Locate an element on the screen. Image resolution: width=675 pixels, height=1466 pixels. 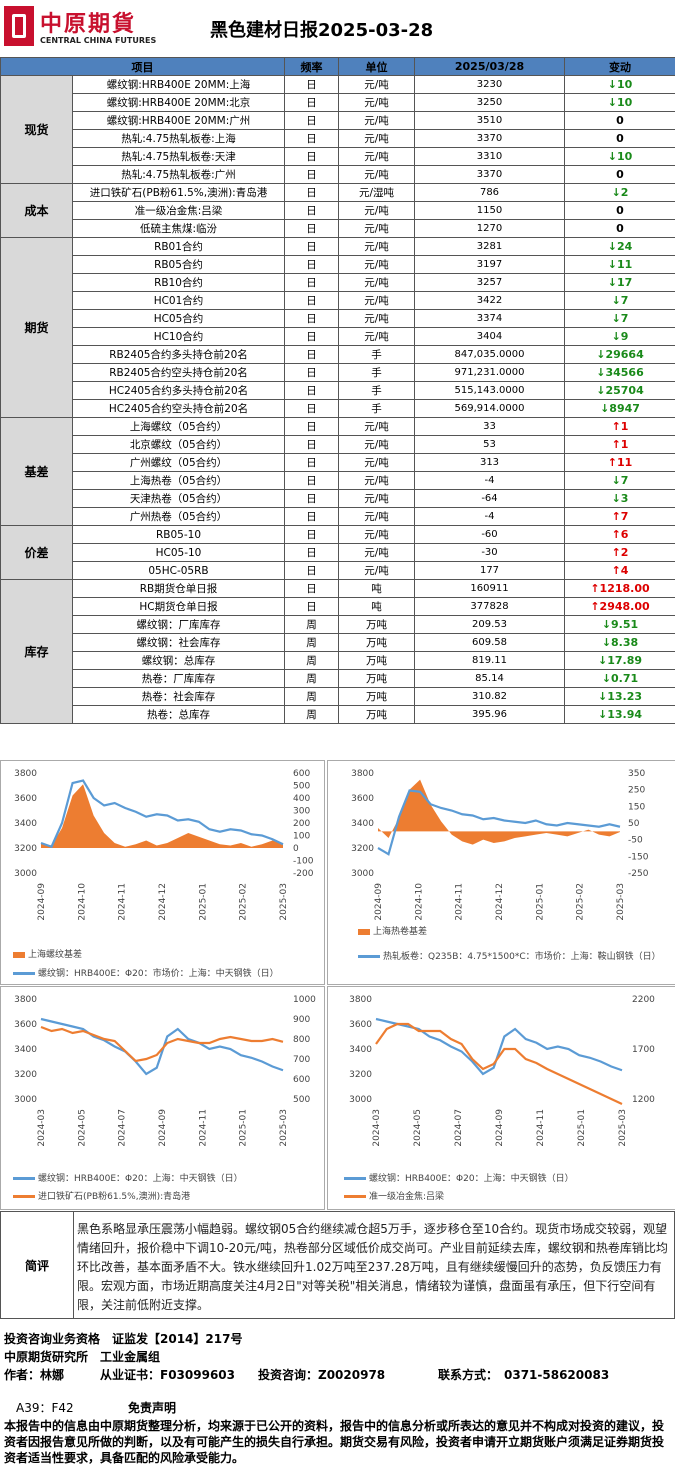
row-item: 螺纹钢:HRB400E 20MM:广州 is located at coordinates (179, 121).